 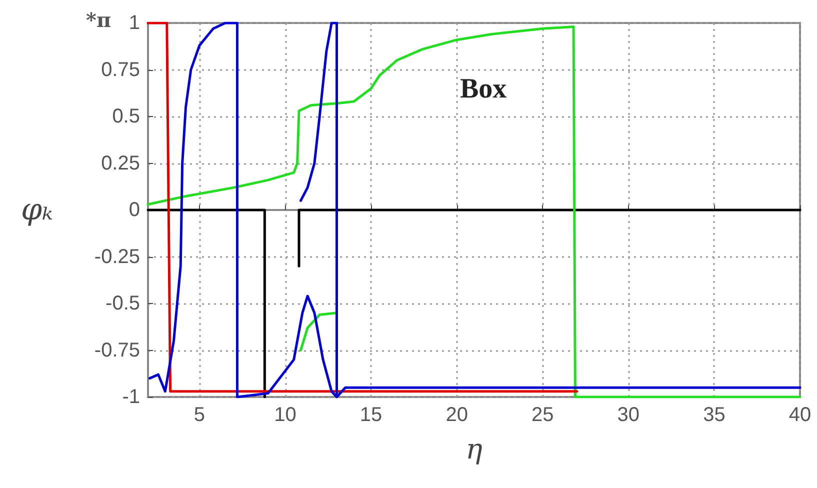 I want to click on text: *π, so click(x=99, y=20).